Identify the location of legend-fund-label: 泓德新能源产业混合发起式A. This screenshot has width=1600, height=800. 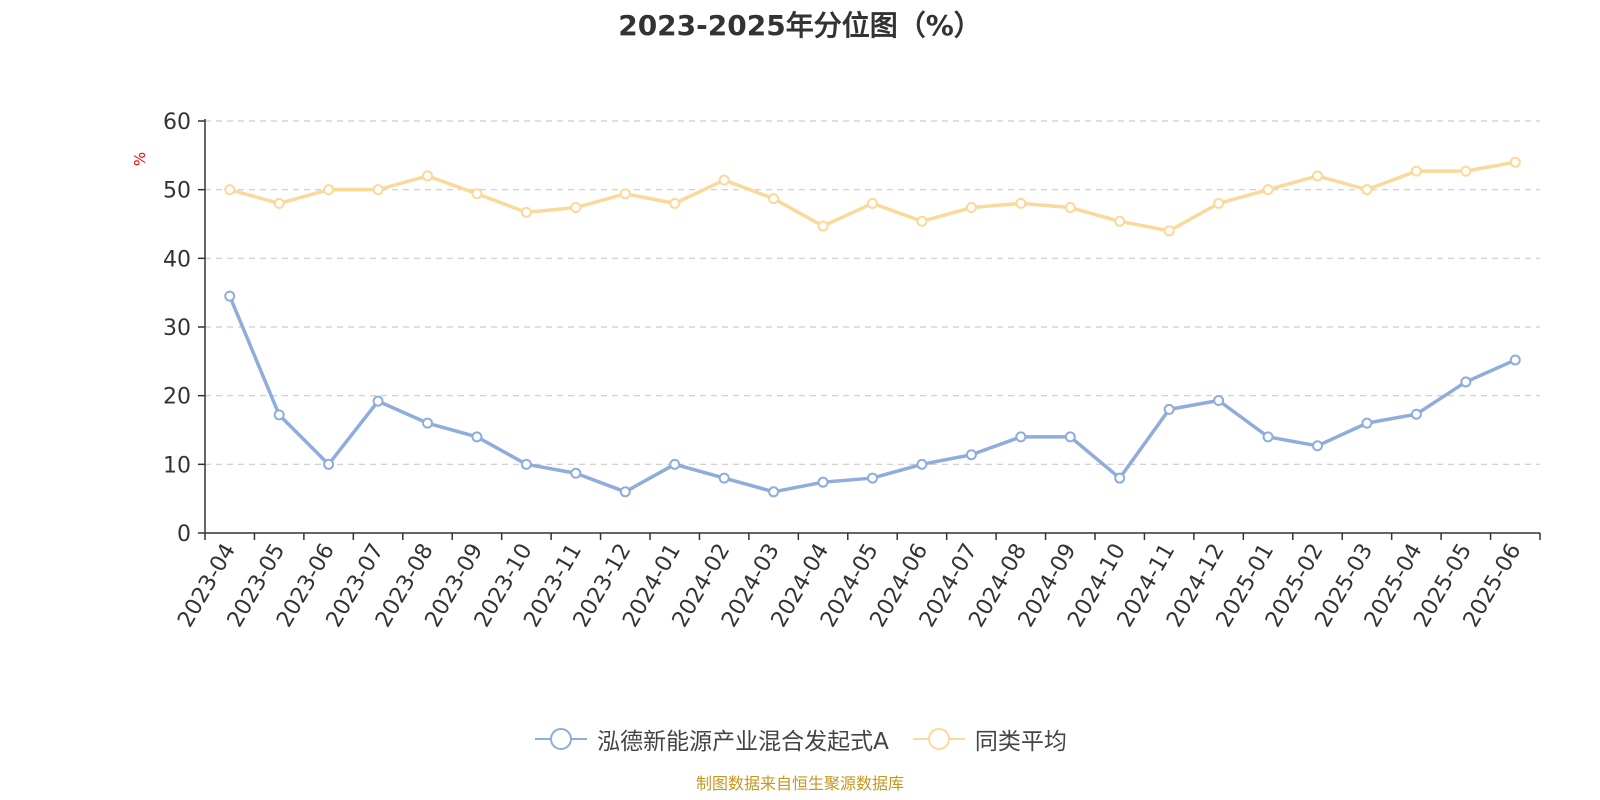
(743, 742).